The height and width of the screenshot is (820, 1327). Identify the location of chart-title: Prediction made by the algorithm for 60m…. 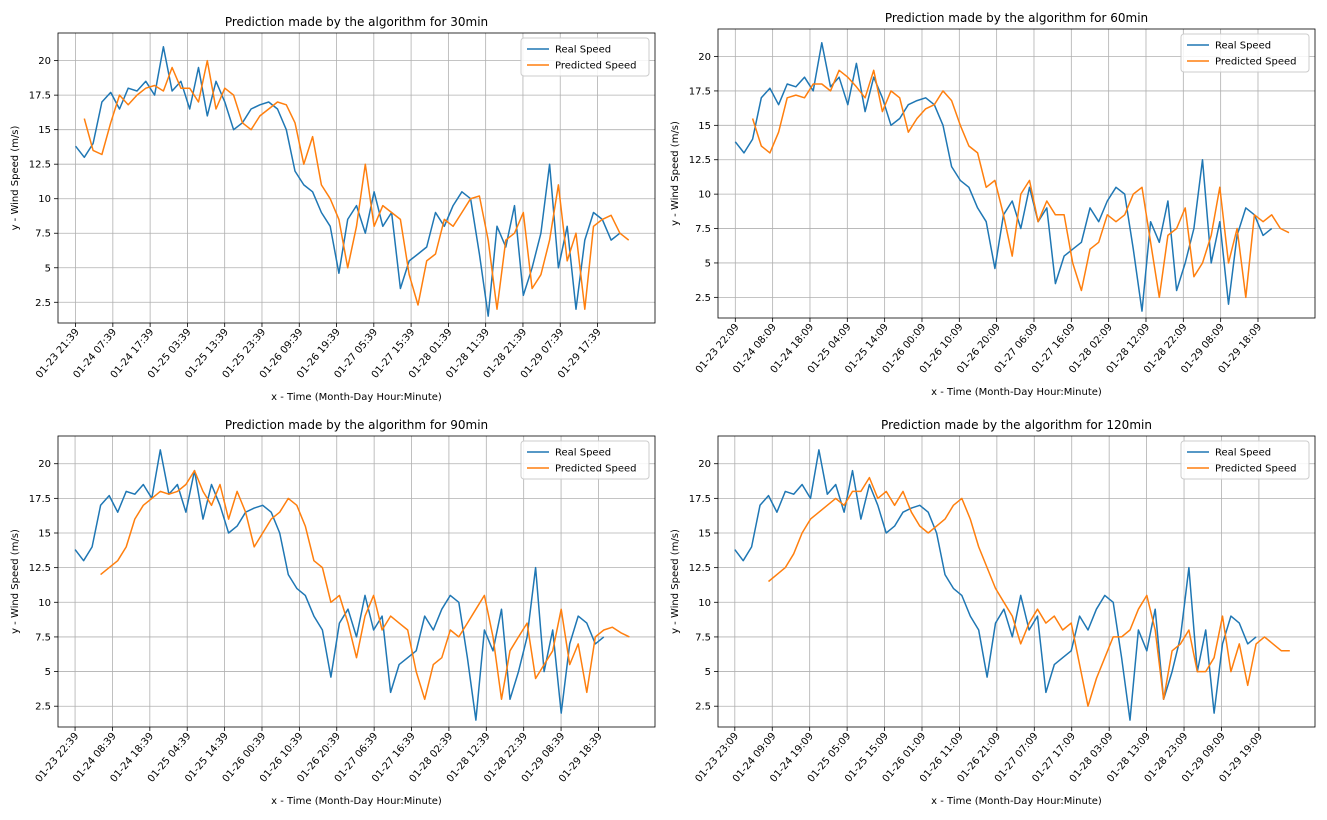
(1016, 18).